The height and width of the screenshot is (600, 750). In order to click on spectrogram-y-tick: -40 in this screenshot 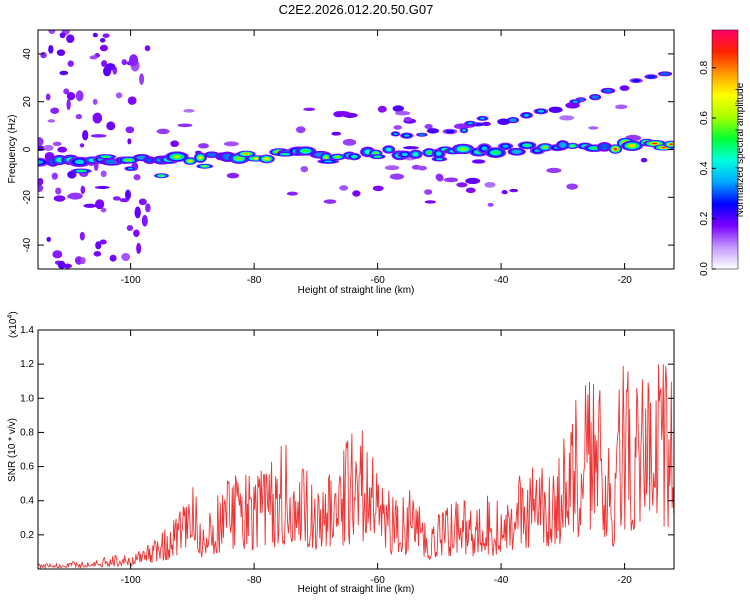, I will do `click(348, 244)`.